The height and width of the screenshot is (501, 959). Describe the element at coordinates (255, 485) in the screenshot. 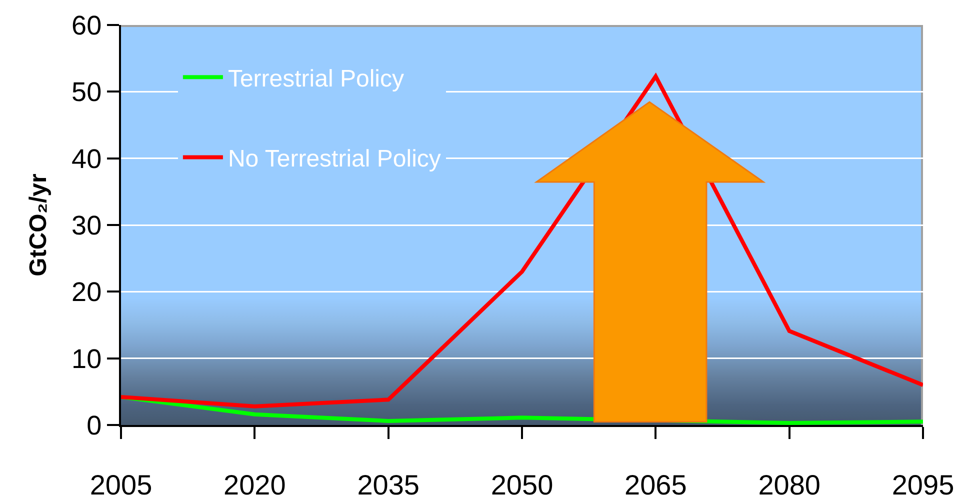

I see `x-tick-label: 2020` at that location.